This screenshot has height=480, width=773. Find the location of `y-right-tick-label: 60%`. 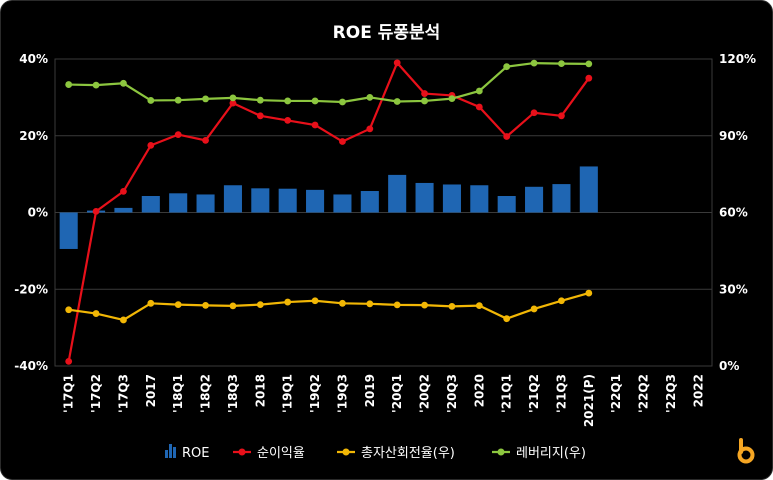

y-right-tick-label: 60% is located at coordinates (733, 213).